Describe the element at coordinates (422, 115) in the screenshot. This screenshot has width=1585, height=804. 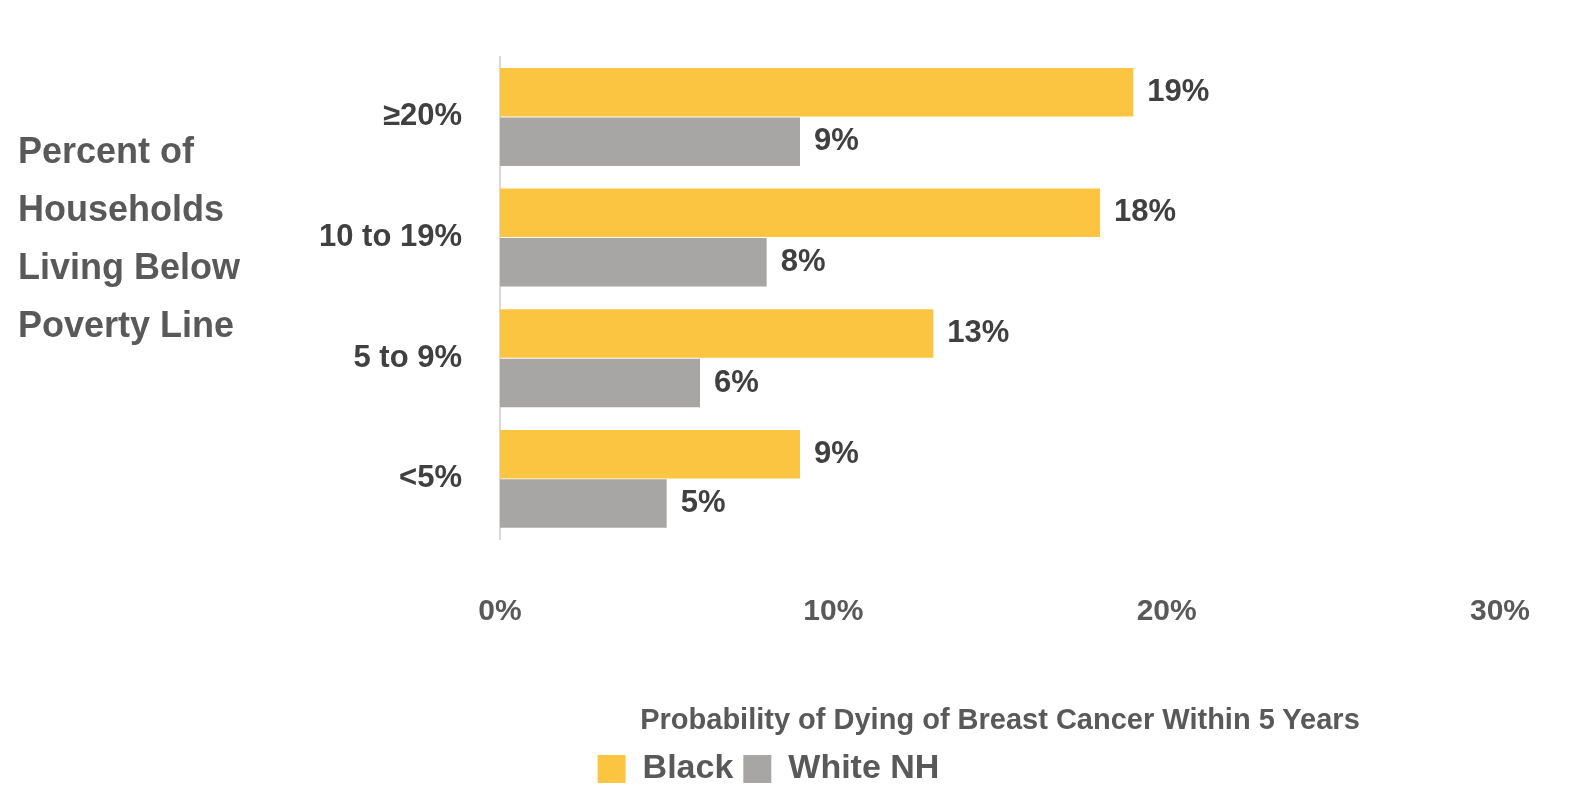
I see `y-tick-label: ≥20%` at that location.